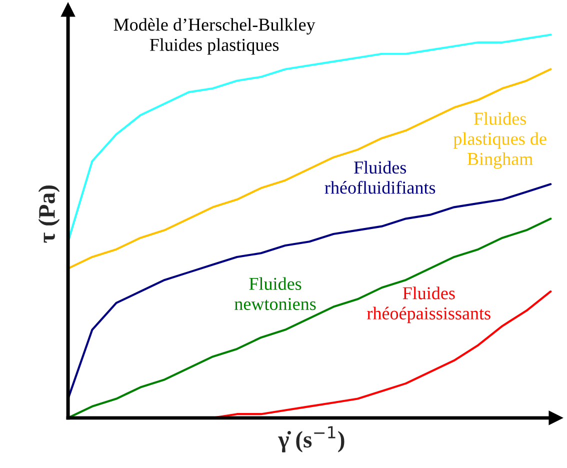  What do you see at coordinates (380, 177) in the screenshot?
I see `series-label: Fluides rhéofluidifiants` at bounding box center [380, 177].